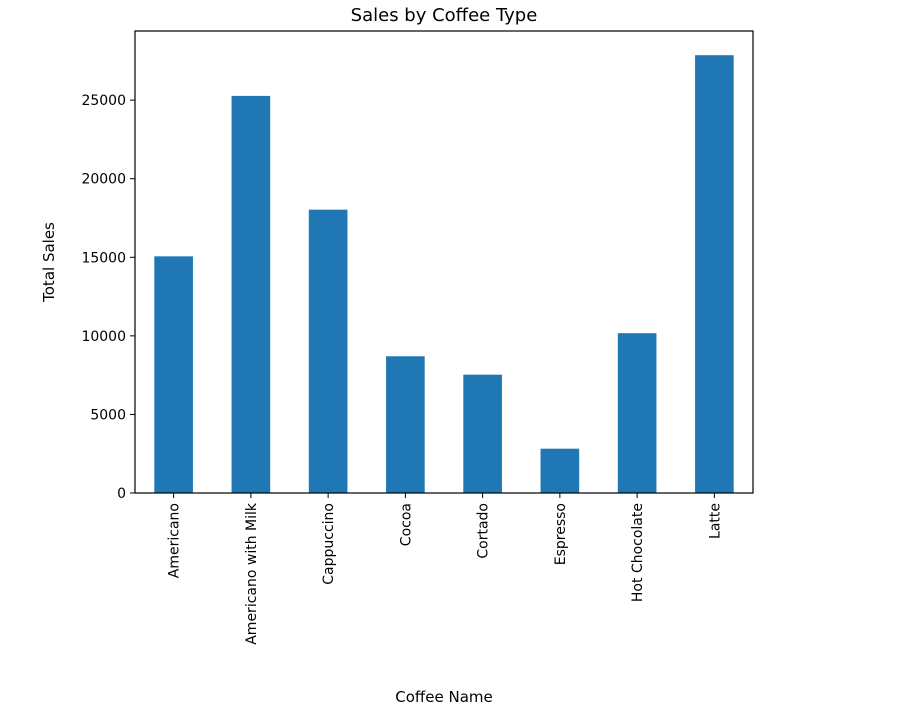 The height and width of the screenshot is (716, 912). What do you see at coordinates (443, 697) in the screenshot?
I see `x-axis-label: Coffee Name` at bounding box center [443, 697].